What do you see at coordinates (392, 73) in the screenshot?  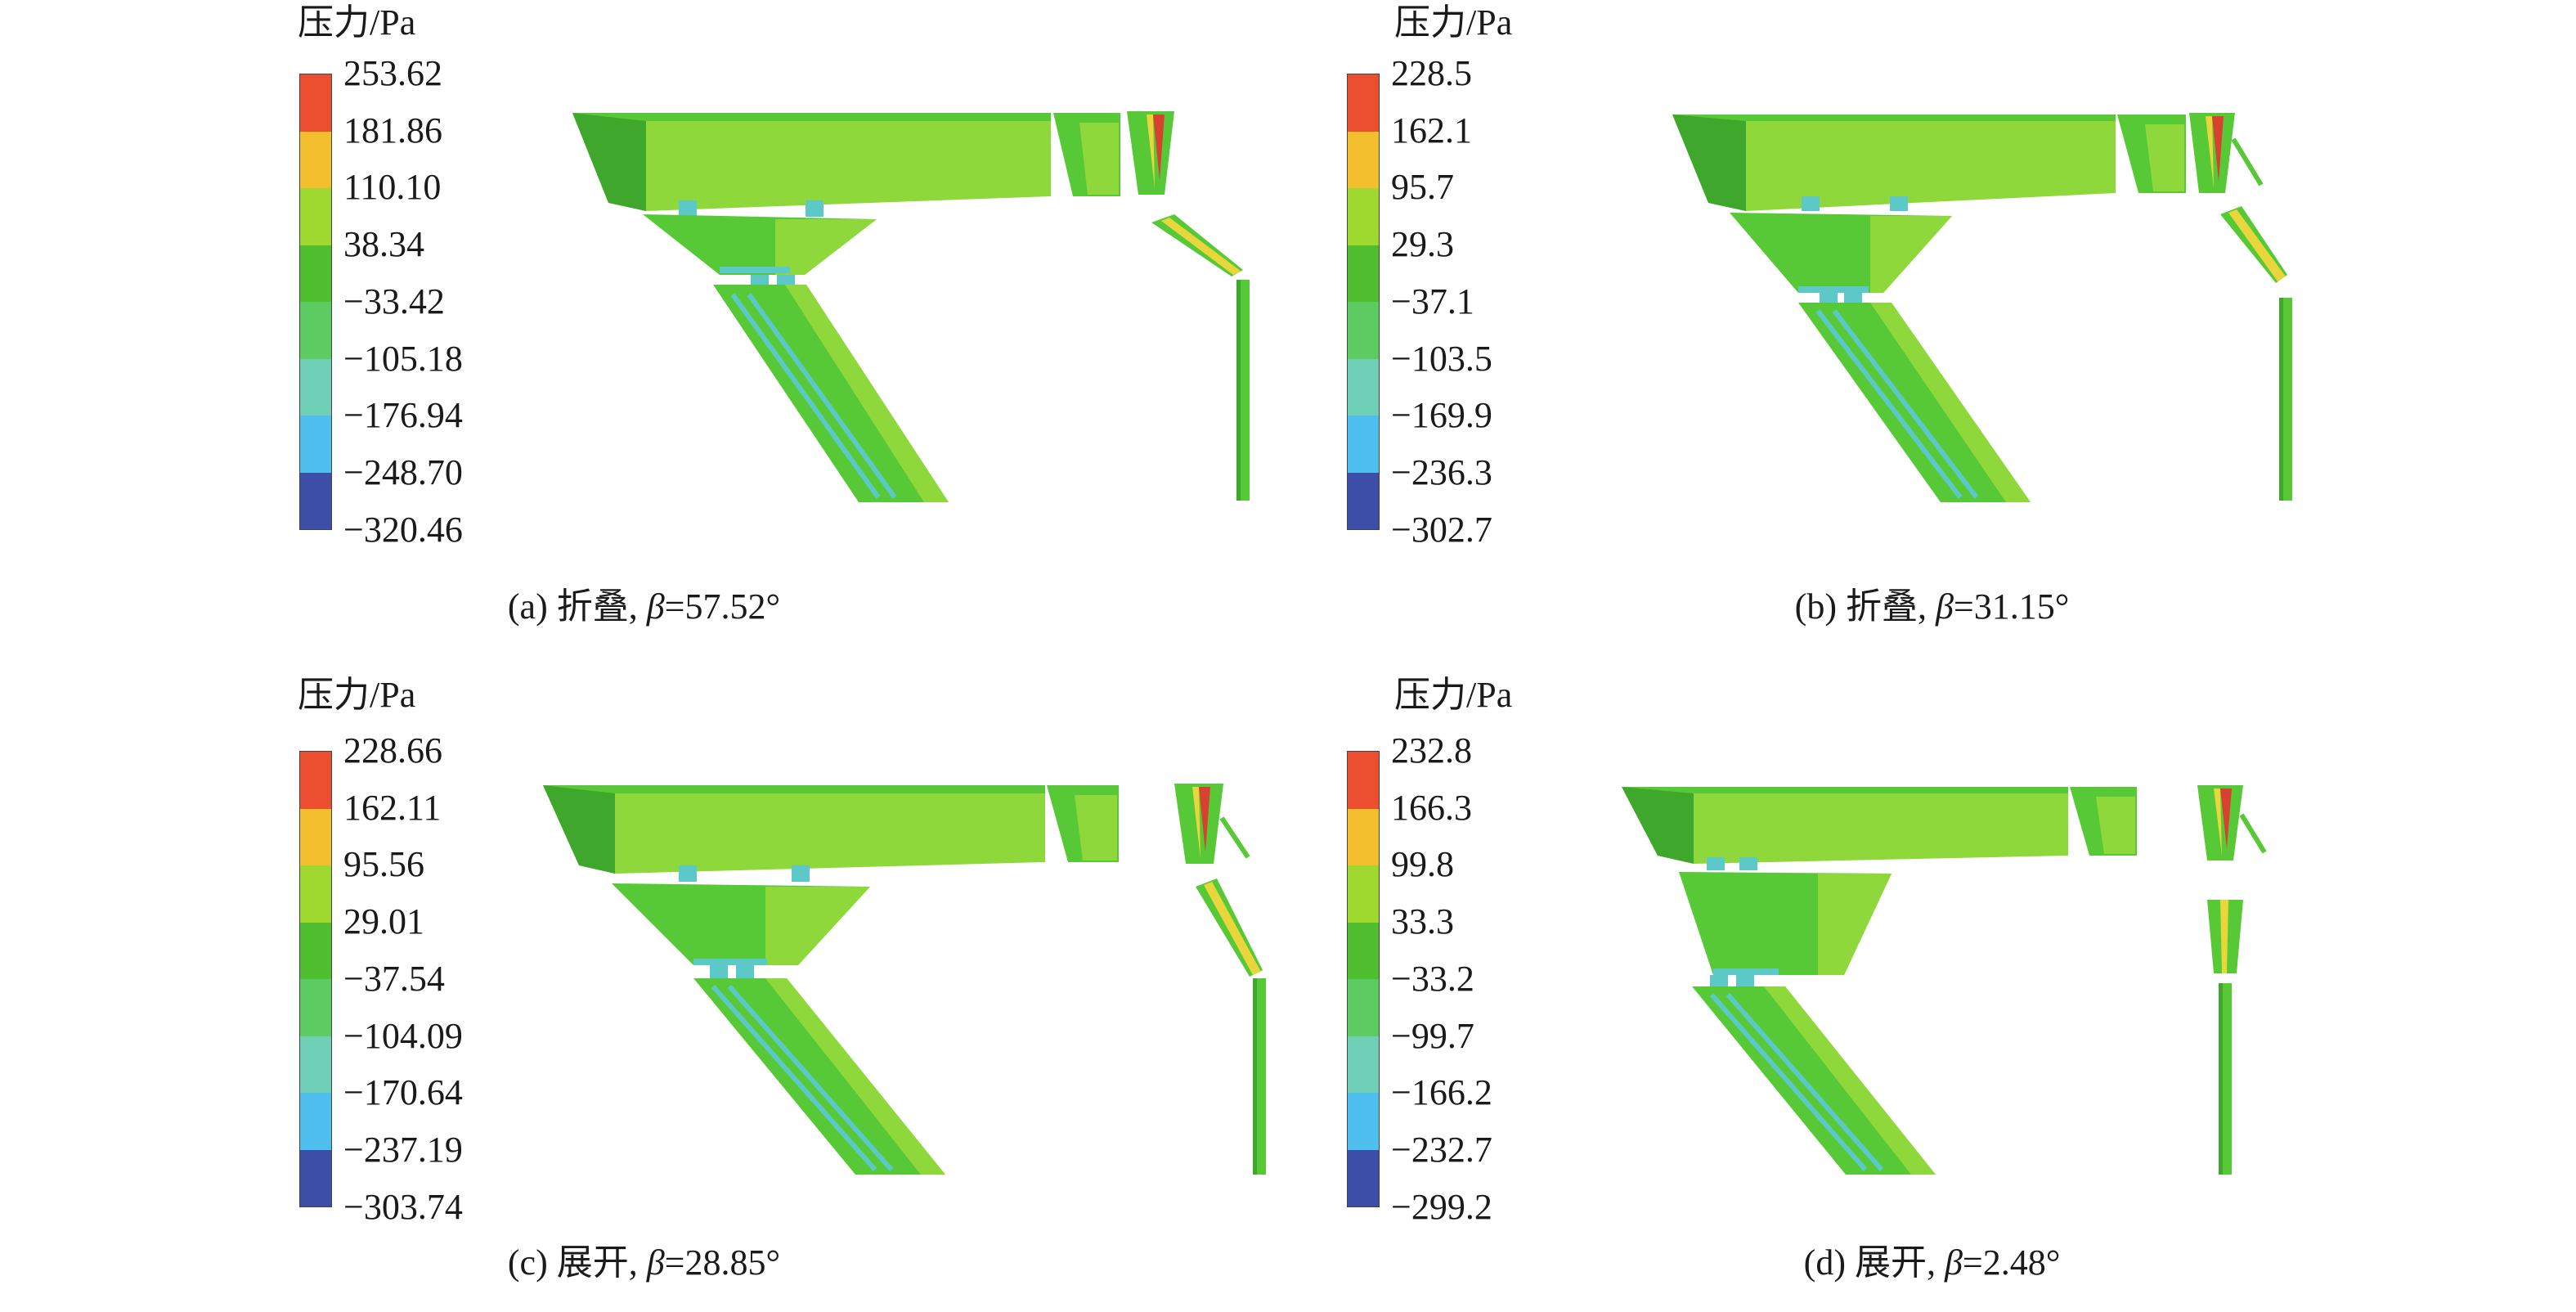 I see `colorbar-tick: 253.62` at bounding box center [392, 73].